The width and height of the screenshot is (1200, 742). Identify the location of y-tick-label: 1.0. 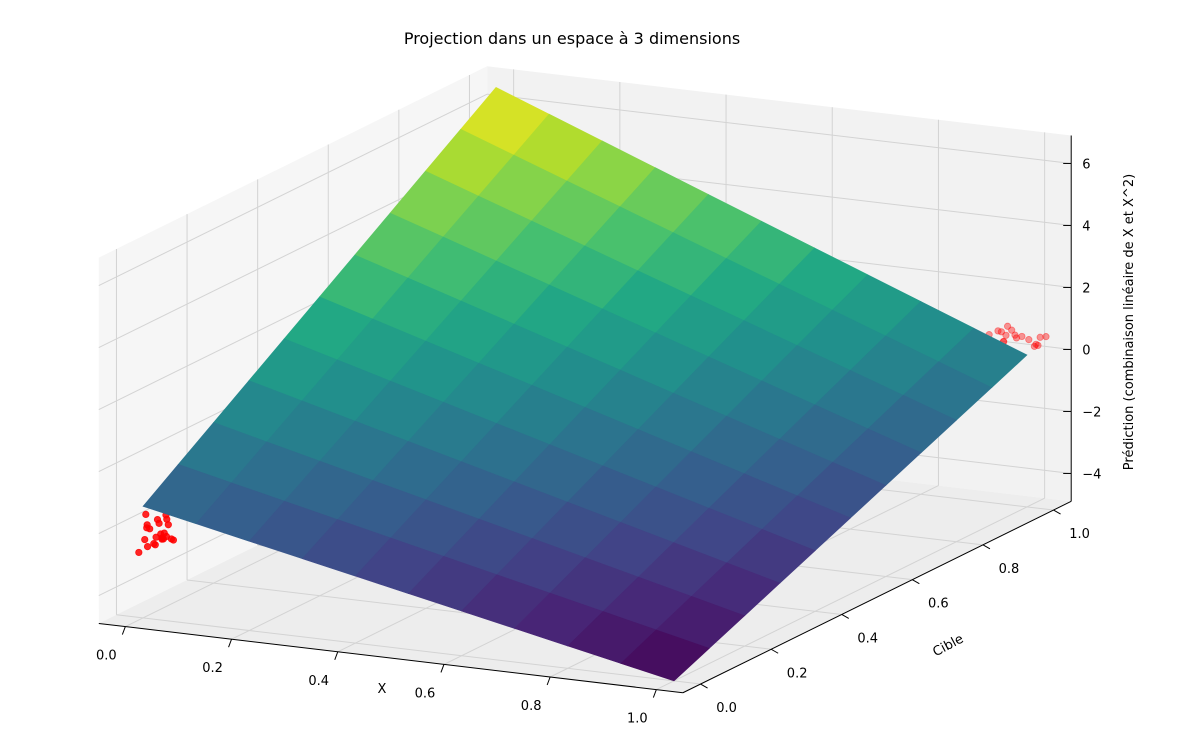
(1079, 534).